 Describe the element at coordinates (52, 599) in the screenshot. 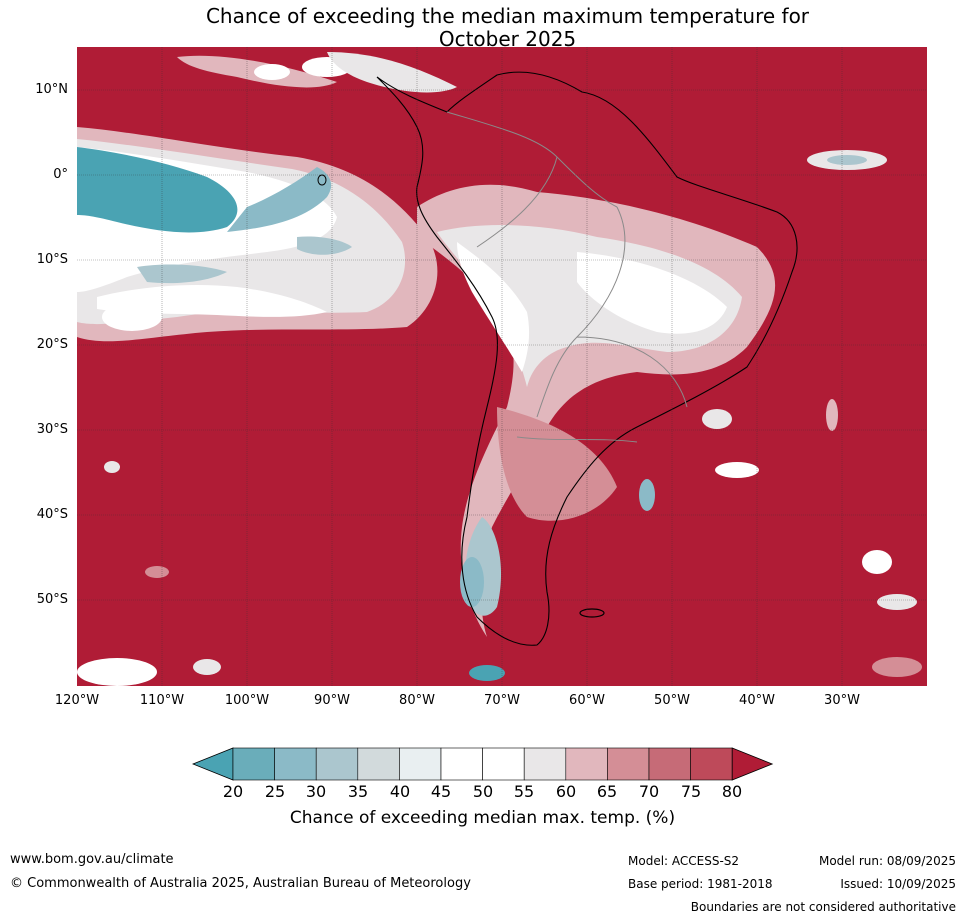

I see `lat-label-50s: 50°S` at that location.